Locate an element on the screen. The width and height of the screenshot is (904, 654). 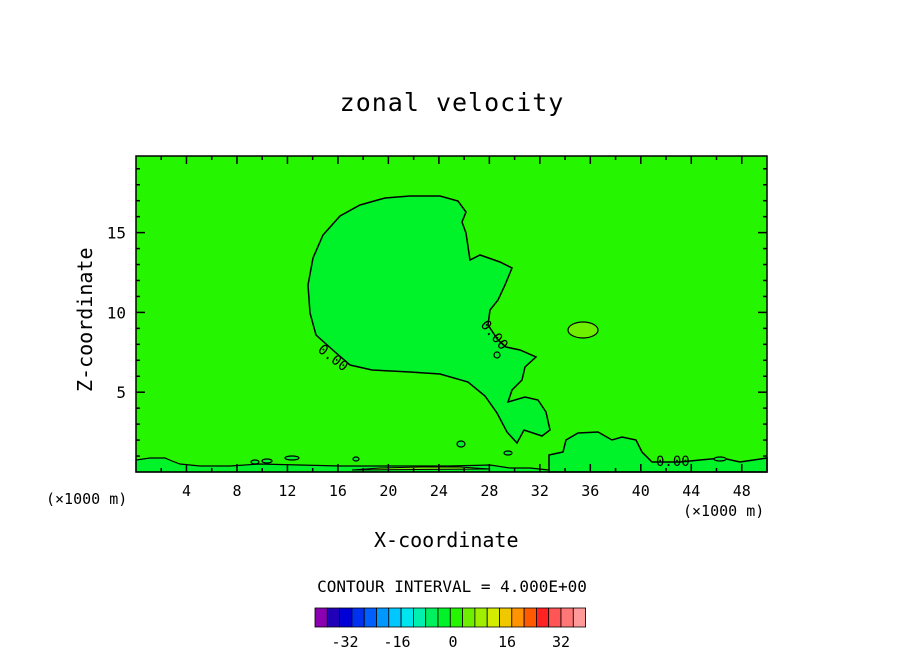
colorbar-tick-label: -16 is located at coordinates (396, 642).